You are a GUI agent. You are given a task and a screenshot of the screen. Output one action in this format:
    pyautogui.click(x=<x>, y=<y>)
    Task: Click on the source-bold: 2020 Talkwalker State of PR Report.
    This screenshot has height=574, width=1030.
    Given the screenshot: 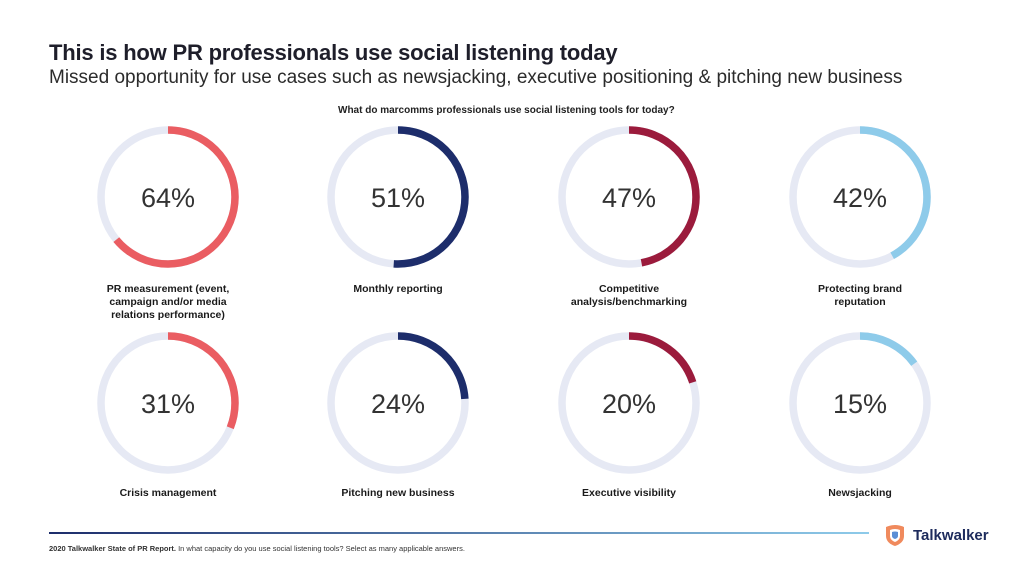 What is the action you would take?
    pyautogui.click(x=112, y=548)
    